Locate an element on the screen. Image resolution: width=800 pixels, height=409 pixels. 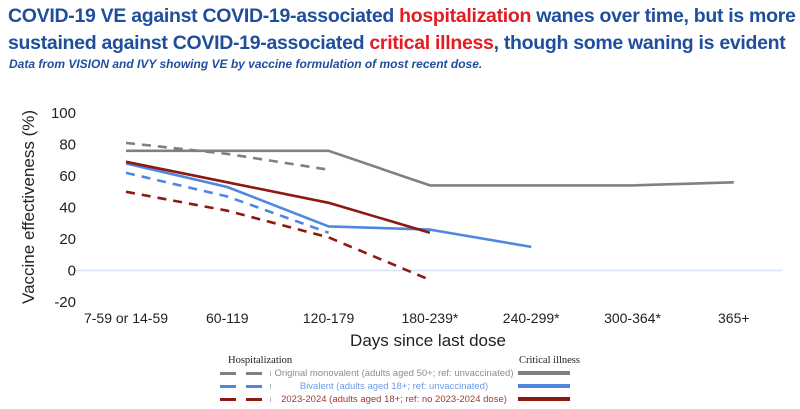
title-highlight-critical-illness: critical illness is located at coordinates (431, 43).